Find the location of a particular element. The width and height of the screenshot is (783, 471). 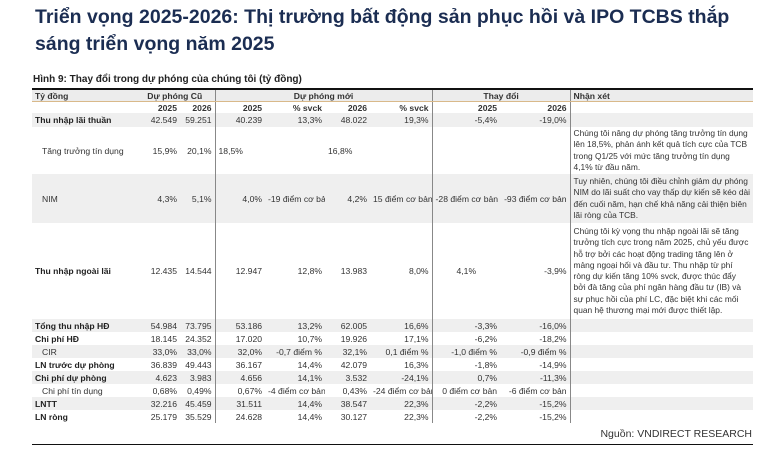

value-cell: 14,1% is located at coordinates (295, 378).